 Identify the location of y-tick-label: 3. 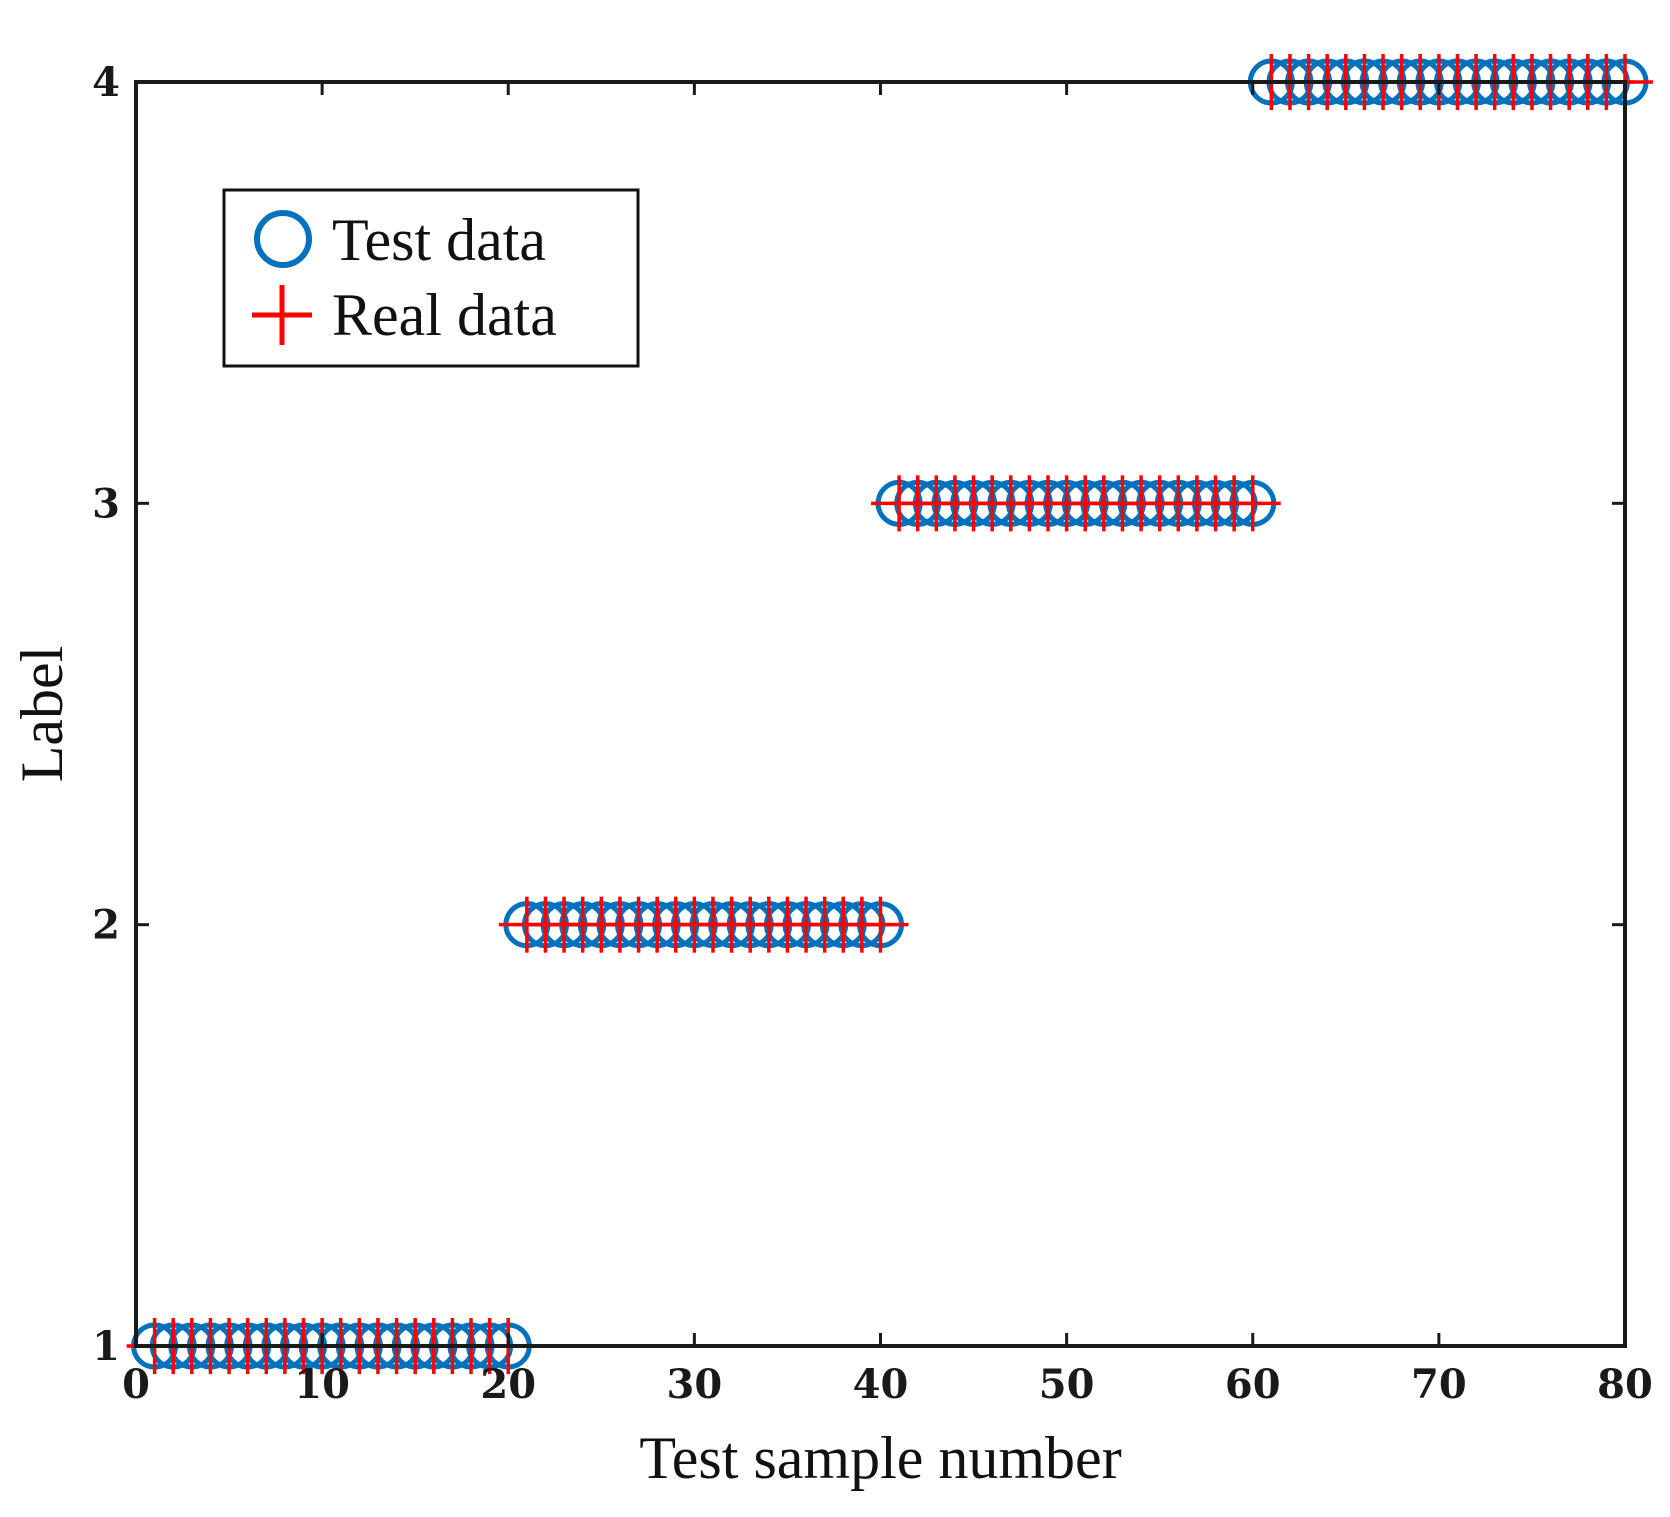
(106, 503).